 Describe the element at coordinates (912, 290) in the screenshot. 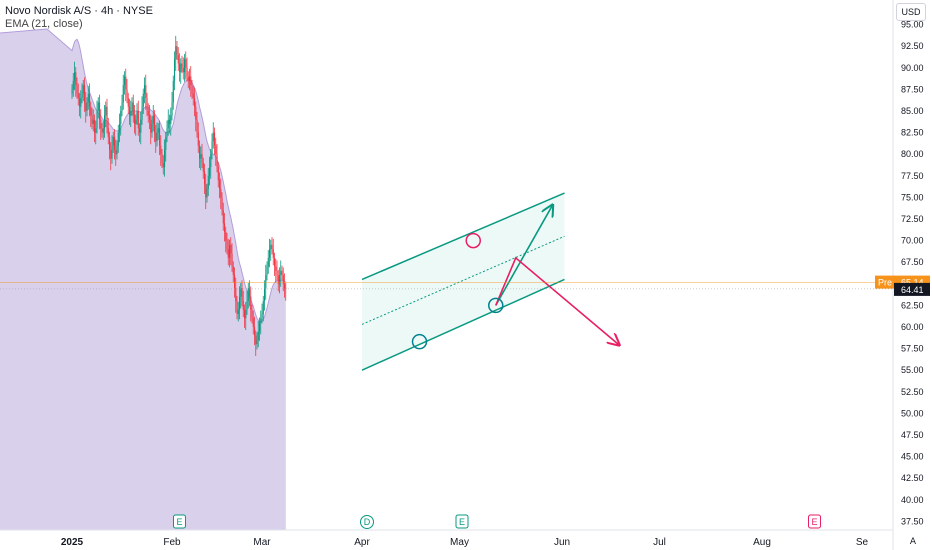

I see `last-price-label: 64.41` at that location.